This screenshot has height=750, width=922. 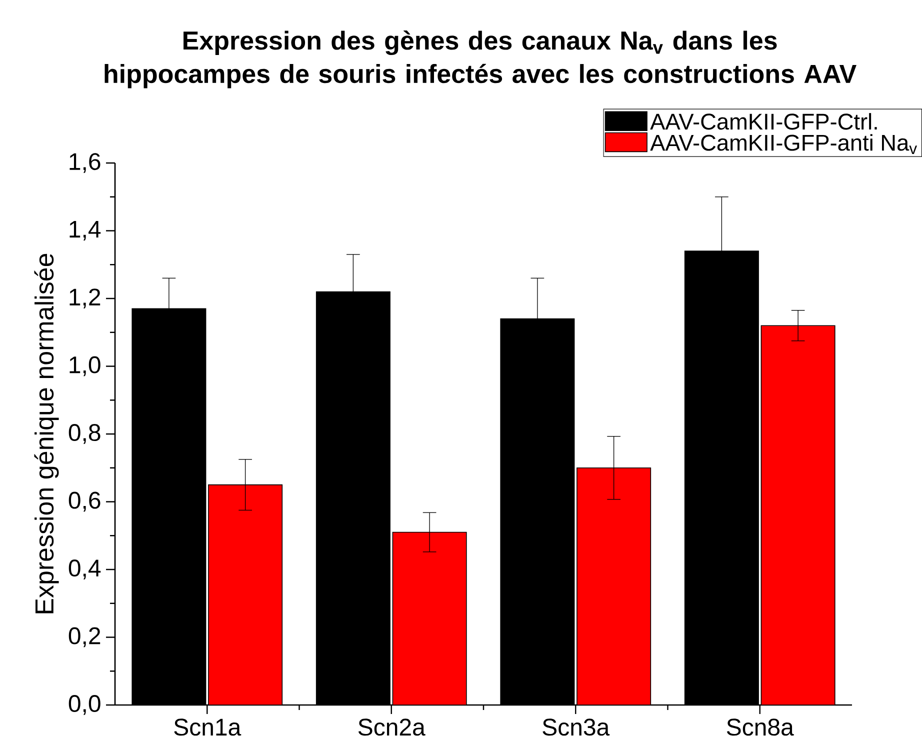 What do you see at coordinates (480, 59) in the screenshot?
I see `chart-title: Expression des gènes des canaux Na$_{v}$ dans les hippocampes de souris infectés avec les constructions AAV` at bounding box center [480, 59].